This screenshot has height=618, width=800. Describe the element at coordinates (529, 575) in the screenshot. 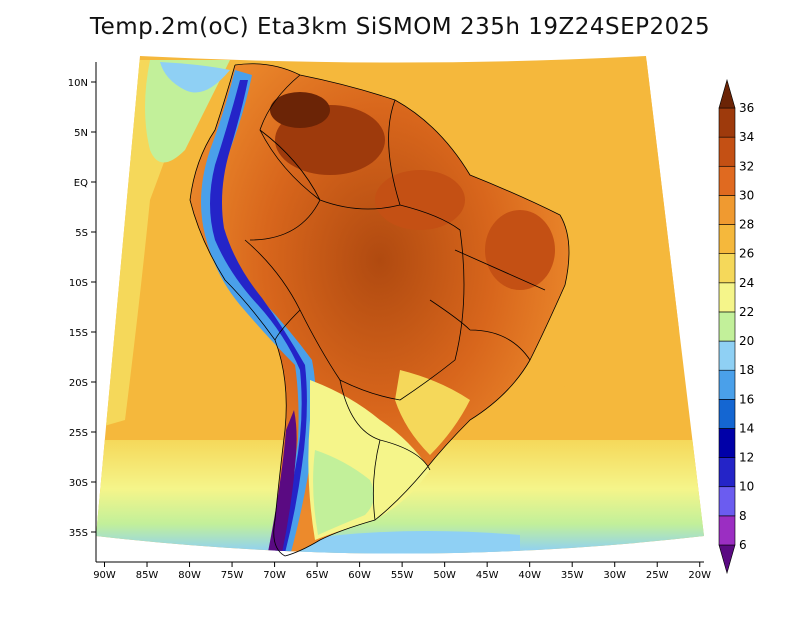

I see `x-tick-label: 40W` at that location.